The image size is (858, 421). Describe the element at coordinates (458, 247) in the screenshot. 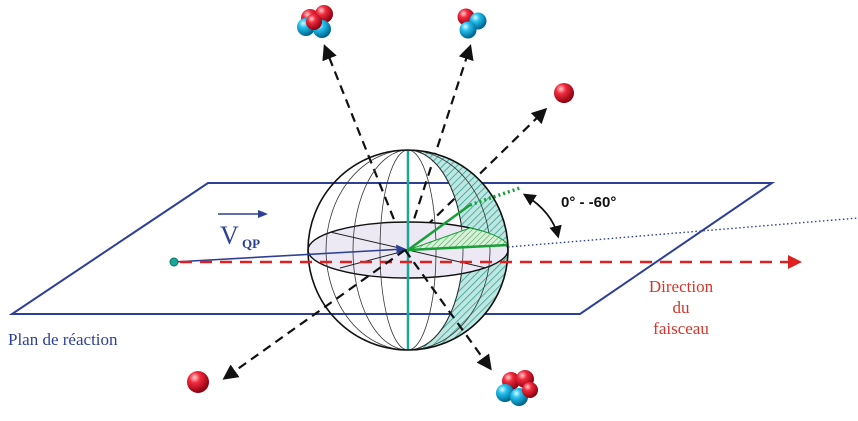

I see `green-ray-horizontal` at that location.